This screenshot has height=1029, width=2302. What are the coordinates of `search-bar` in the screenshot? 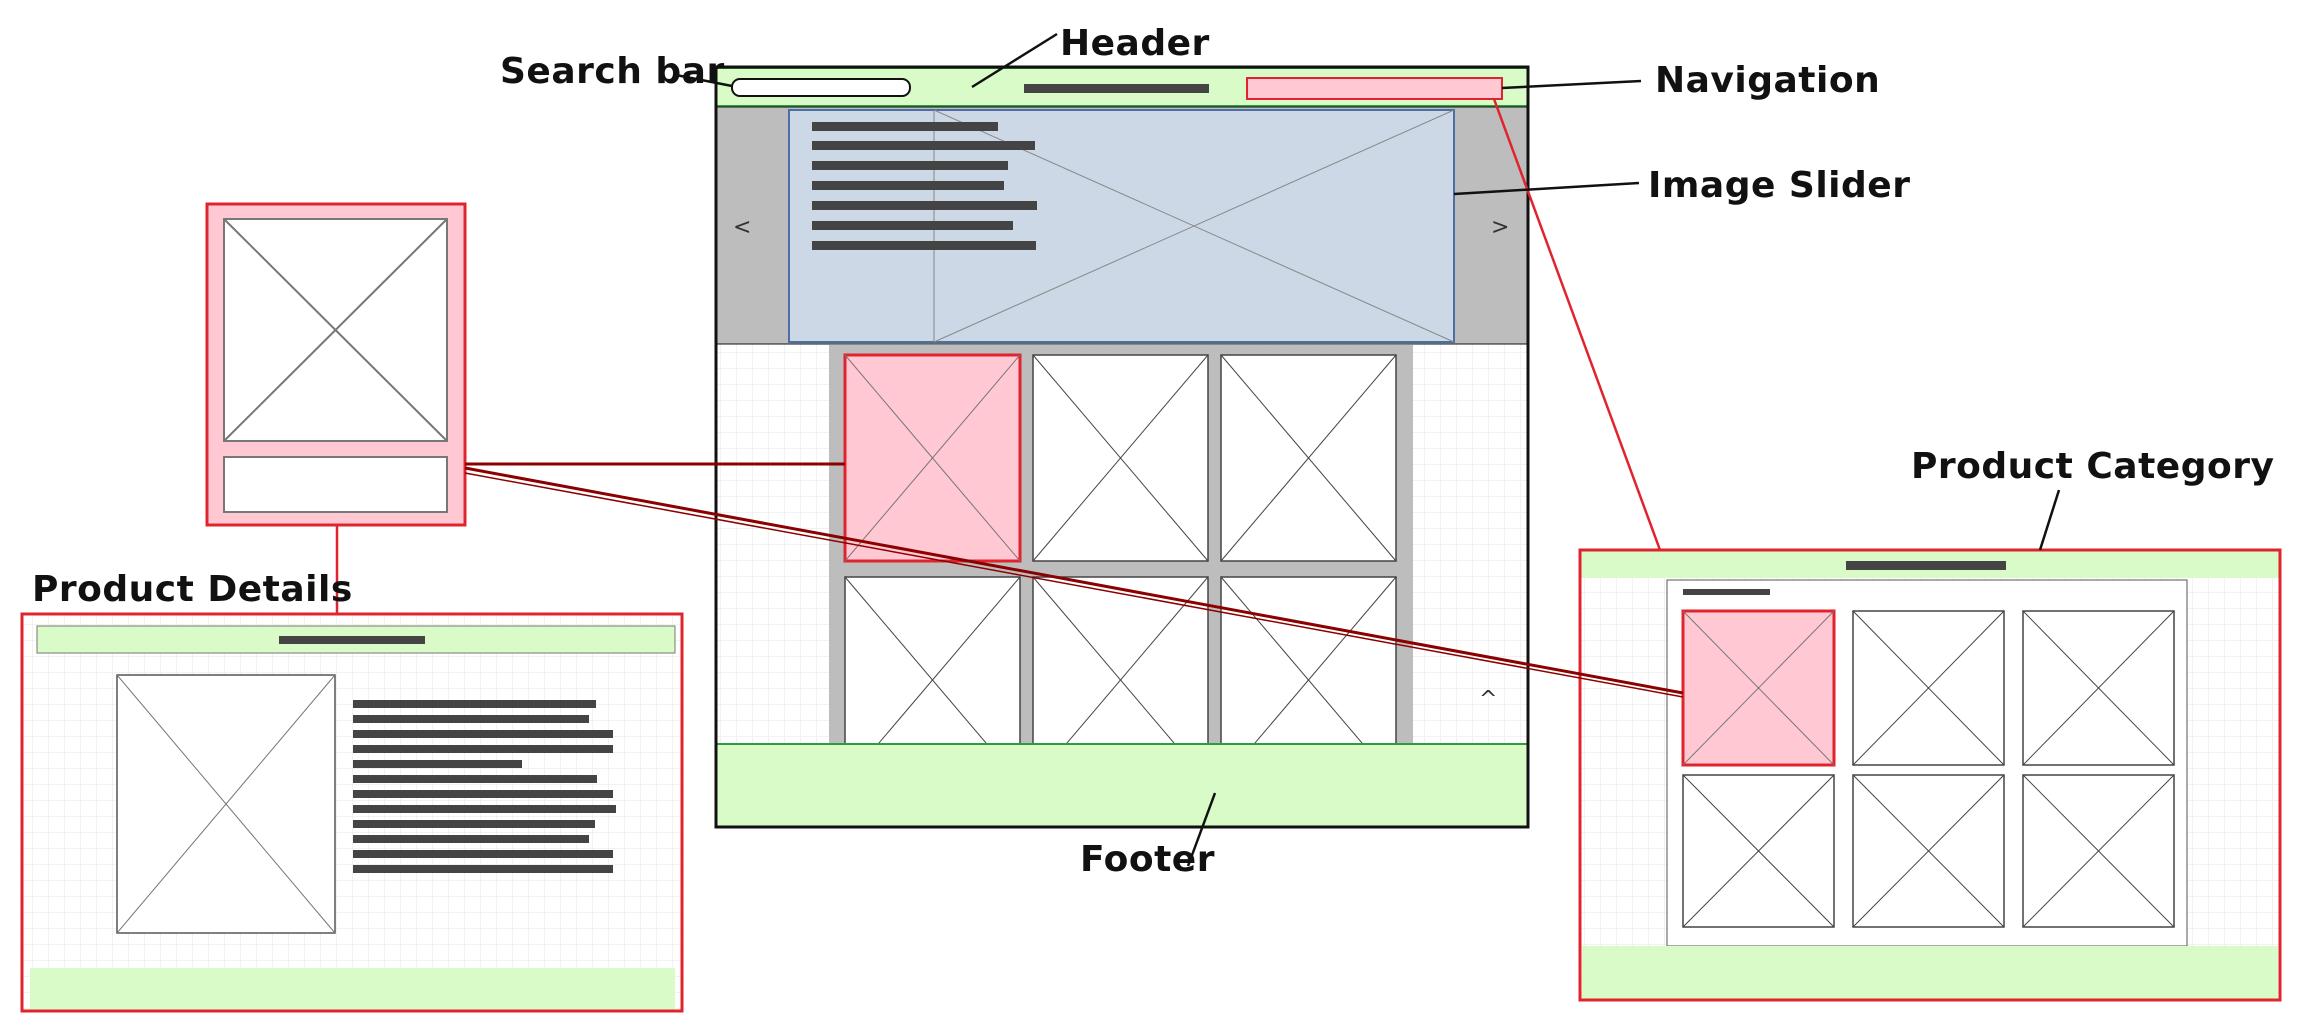 It's located at (821, 87).